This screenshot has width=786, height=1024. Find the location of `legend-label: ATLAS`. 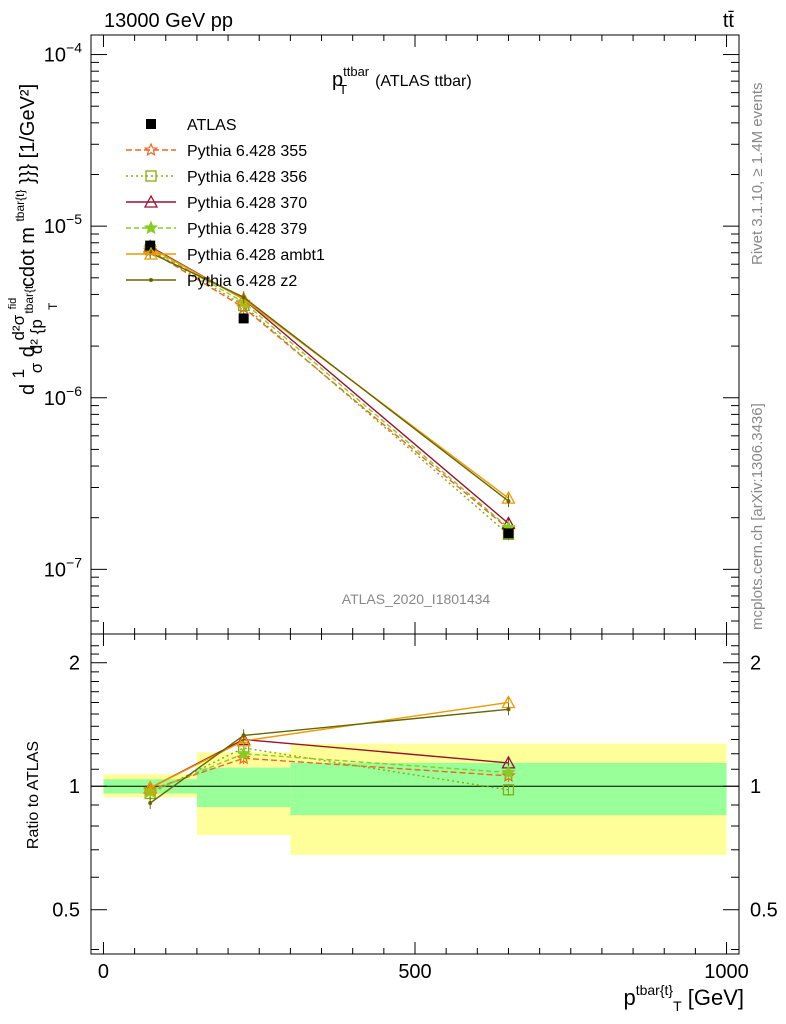

legend-label: ATLAS is located at coordinates (212, 125).